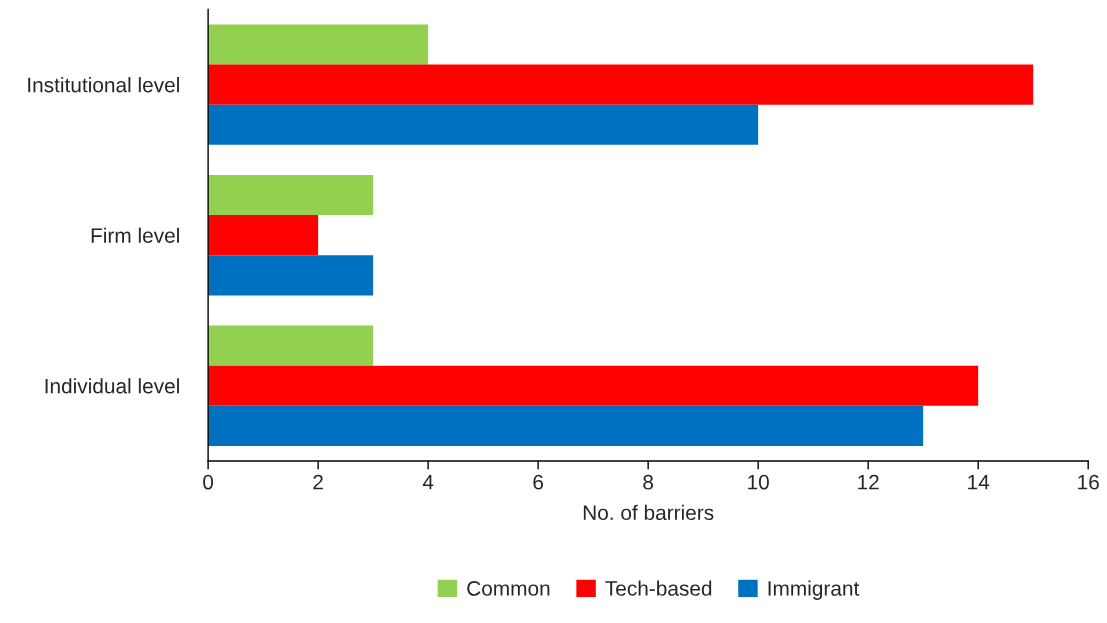 This screenshot has width=1107, height=623. Describe the element at coordinates (103, 85) in the screenshot. I see `y-tick-label: Institutional level` at that location.